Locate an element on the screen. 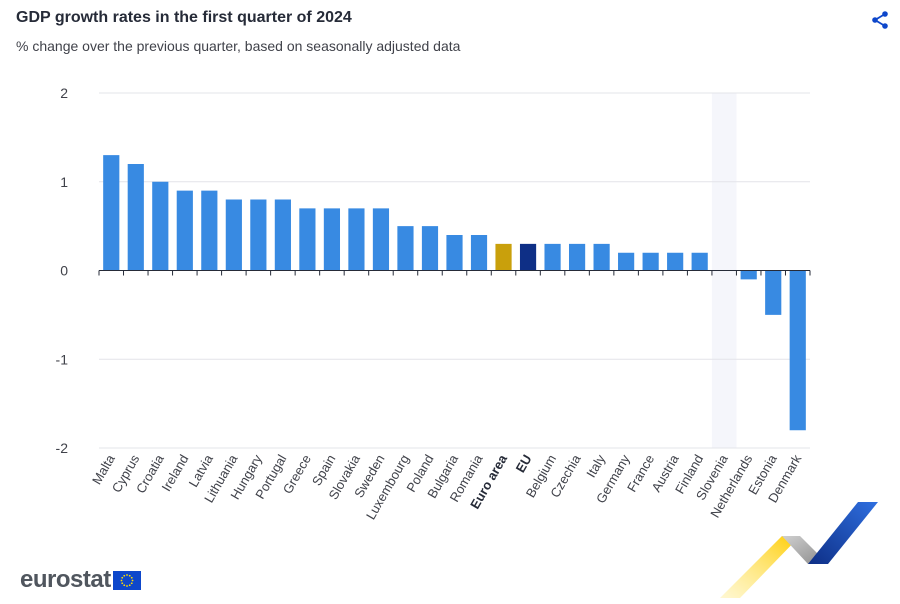 The height and width of the screenshot is (604, 900). eu-flag-icon is located at coordinates (126, 580).